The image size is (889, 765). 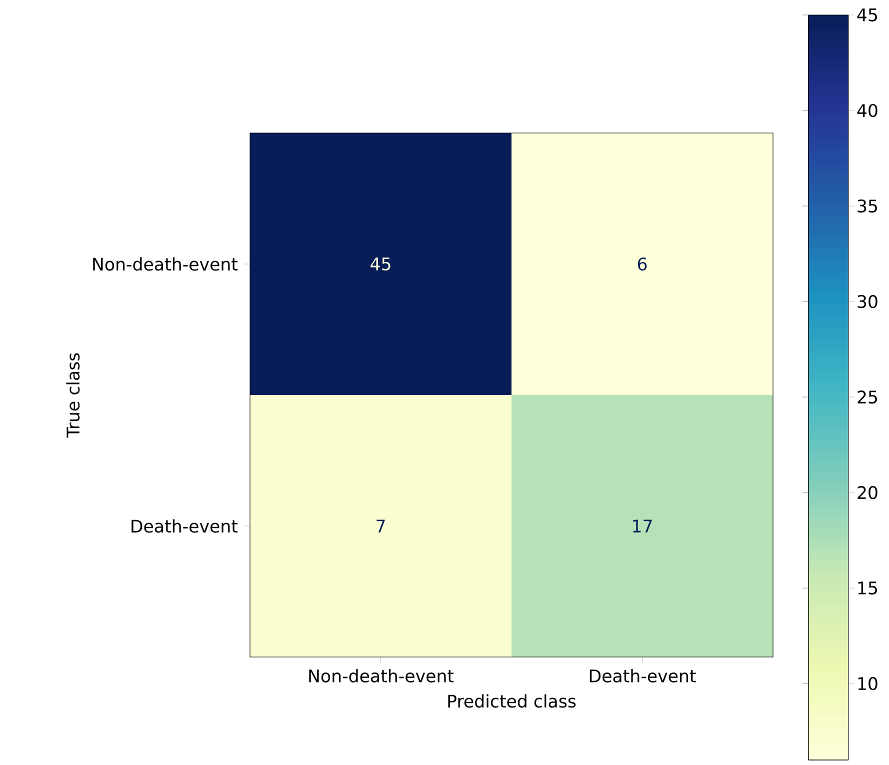 What do you see at coordinates (868, 301) in the screenshot?
I see `color-bar-label: 30` at bounding box center [868, 301].